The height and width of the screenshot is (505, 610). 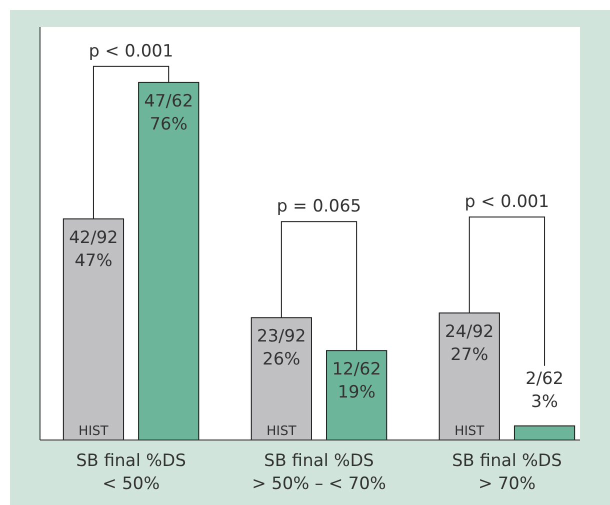 What do you see at coordinates (507, 472) in the screenshot?
I see `x-tick-label: SB final %DS > 70%` at bounding box center [507, 472].